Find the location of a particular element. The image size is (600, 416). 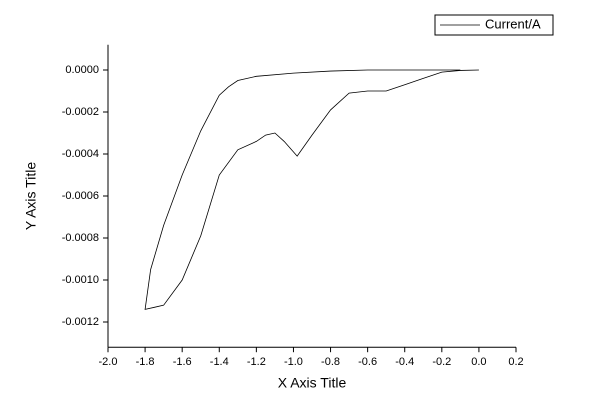

y-tick-label: -0.0010 is located at coordinates (80, 280).